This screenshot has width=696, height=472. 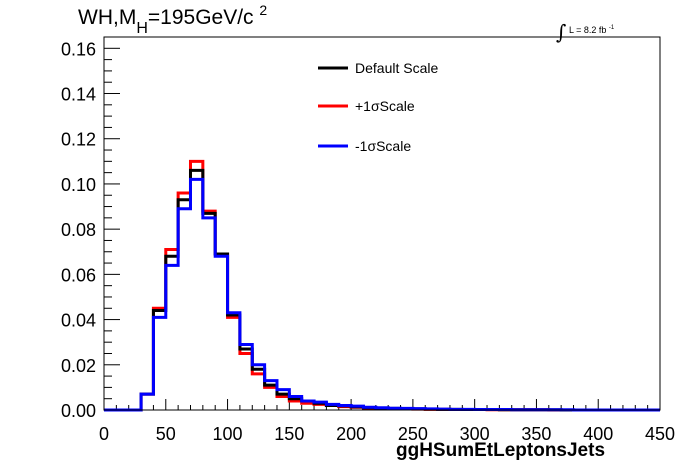 What do you see at coordinates (228, 434) in the screenshot?
I see `x-tick-label: 100` at bounding box center [228, 434].